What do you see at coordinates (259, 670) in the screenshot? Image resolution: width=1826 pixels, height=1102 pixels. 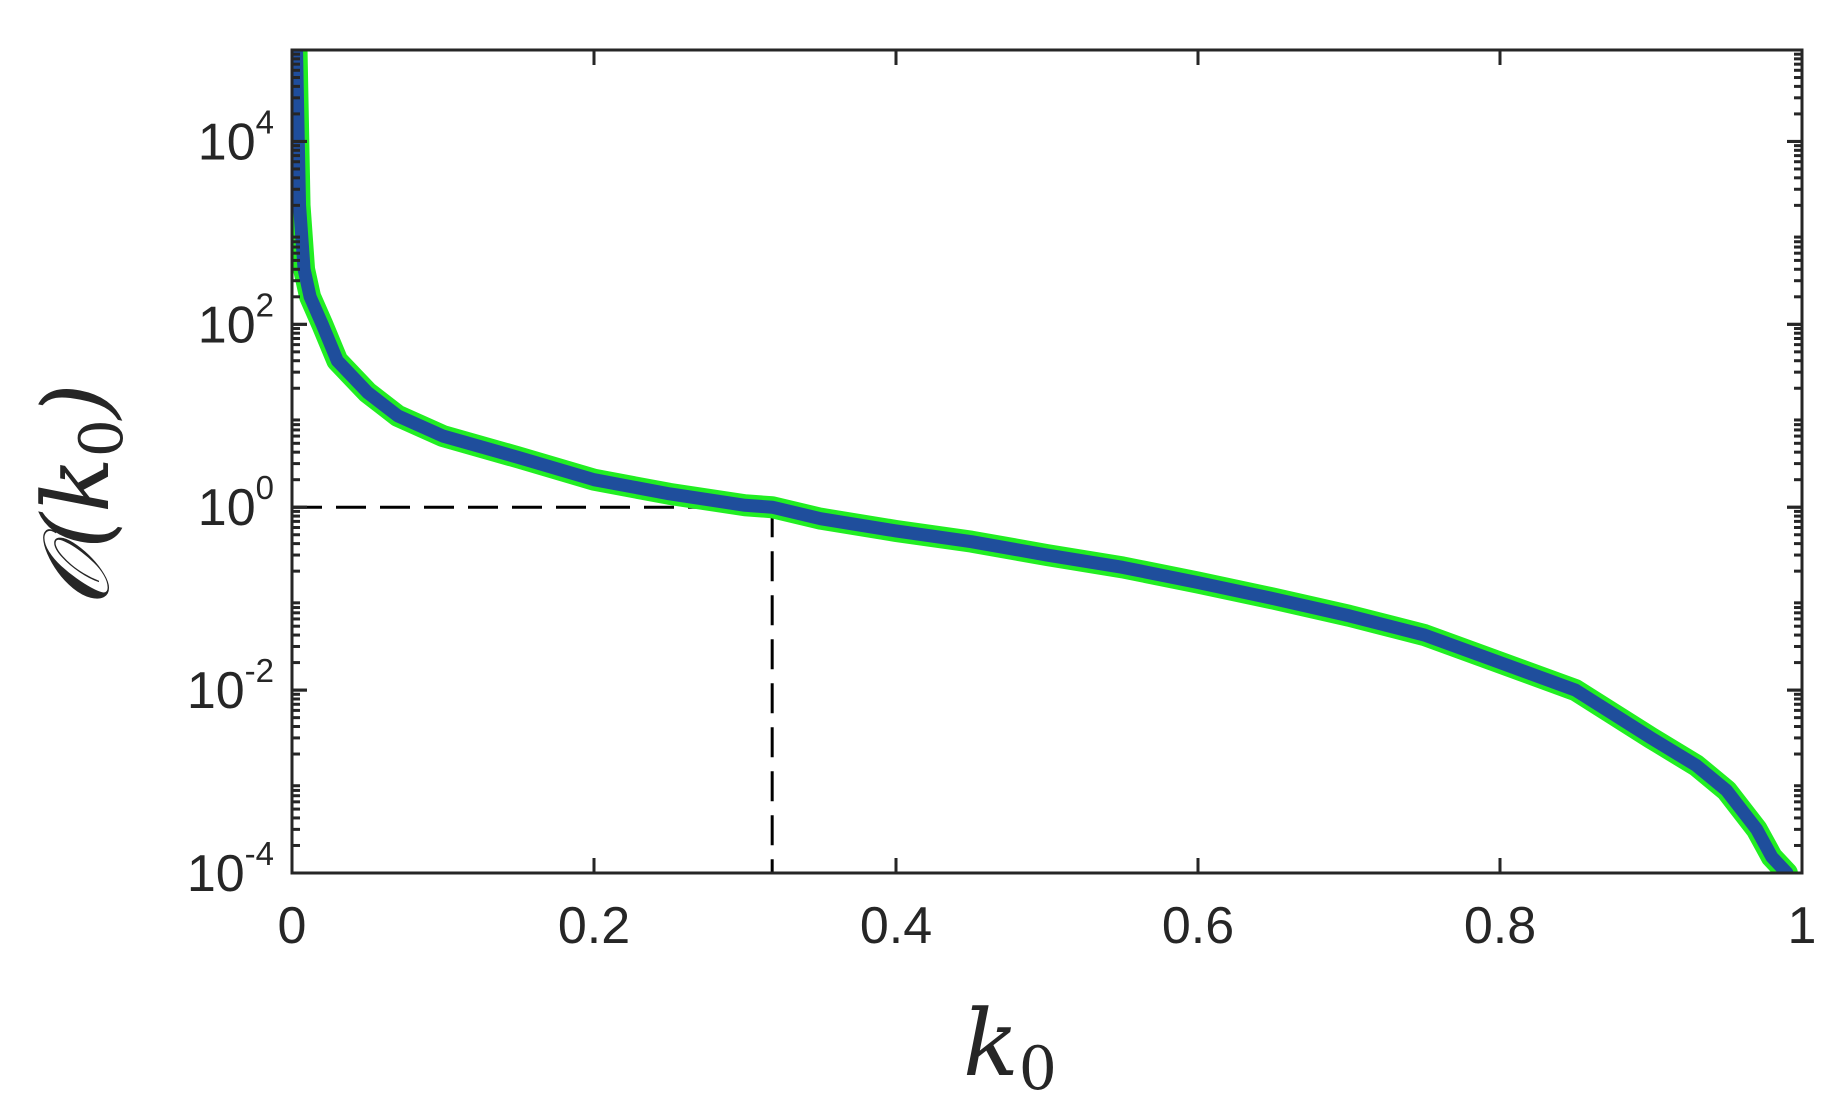 I see `y-tick-label-exponent: -2` at bounding box center [259, 670].